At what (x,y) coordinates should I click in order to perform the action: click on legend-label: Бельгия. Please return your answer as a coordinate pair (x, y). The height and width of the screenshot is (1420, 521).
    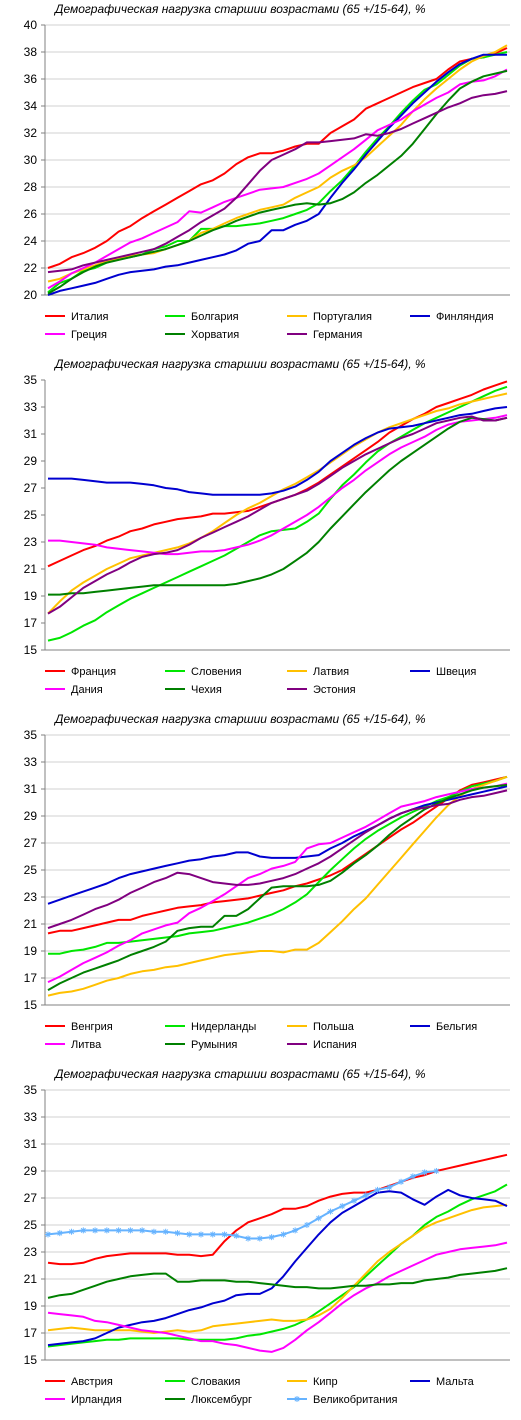
    Looking at the image, I should click on (456, 1027).